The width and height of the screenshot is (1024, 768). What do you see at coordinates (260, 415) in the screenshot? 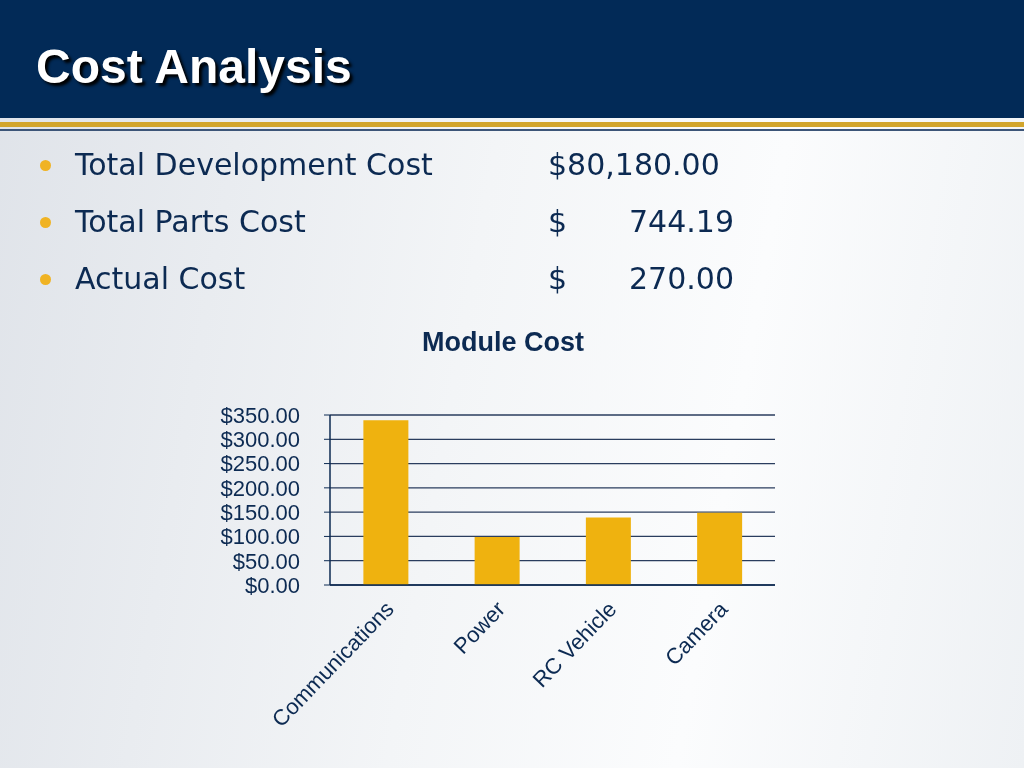
I see `y-tick-label: $350.00` at bounding box center [260, 415].